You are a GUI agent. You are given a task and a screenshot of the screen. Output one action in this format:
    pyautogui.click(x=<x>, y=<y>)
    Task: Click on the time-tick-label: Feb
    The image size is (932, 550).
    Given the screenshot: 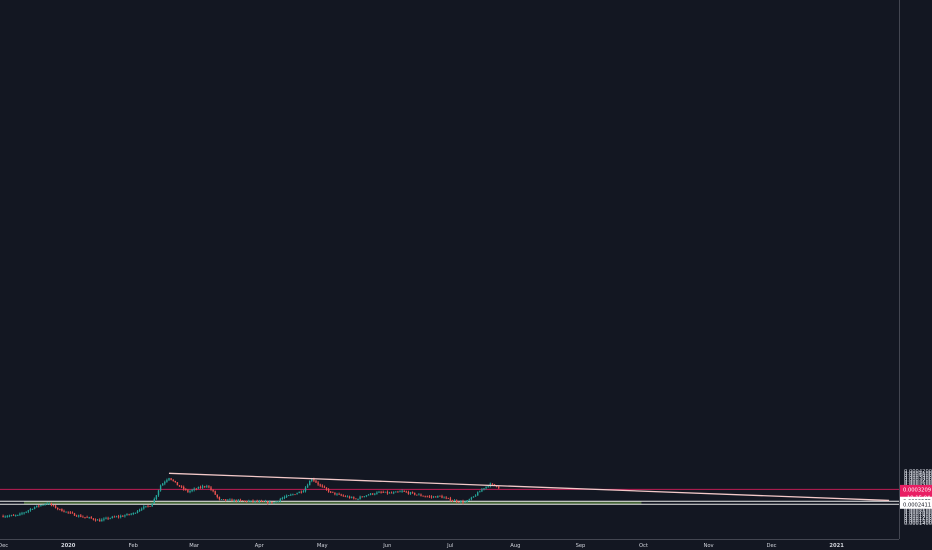 What is the action you would take?
    pyautogui.click(x=134, y=546)
    